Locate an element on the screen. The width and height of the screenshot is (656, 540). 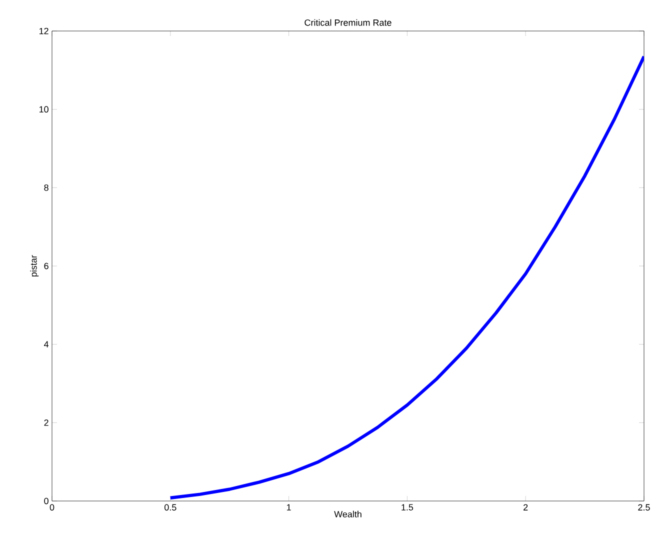
y-tick-label: 4 is located at coordinates (46, 344).